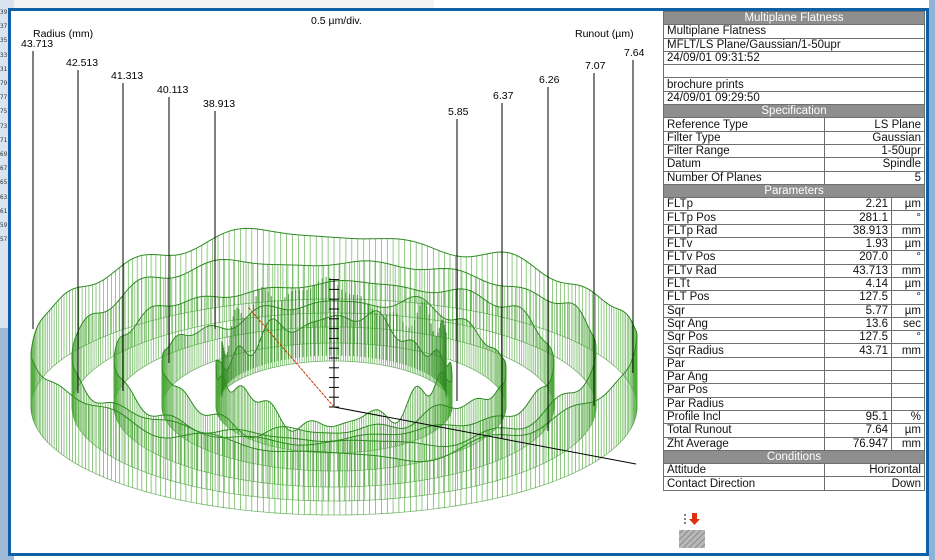 The width and height of the screenshot is (935, 560). Describe the element at coordinates (858, 417) in the screenshot. I see `param-value: 95.1` at that location.